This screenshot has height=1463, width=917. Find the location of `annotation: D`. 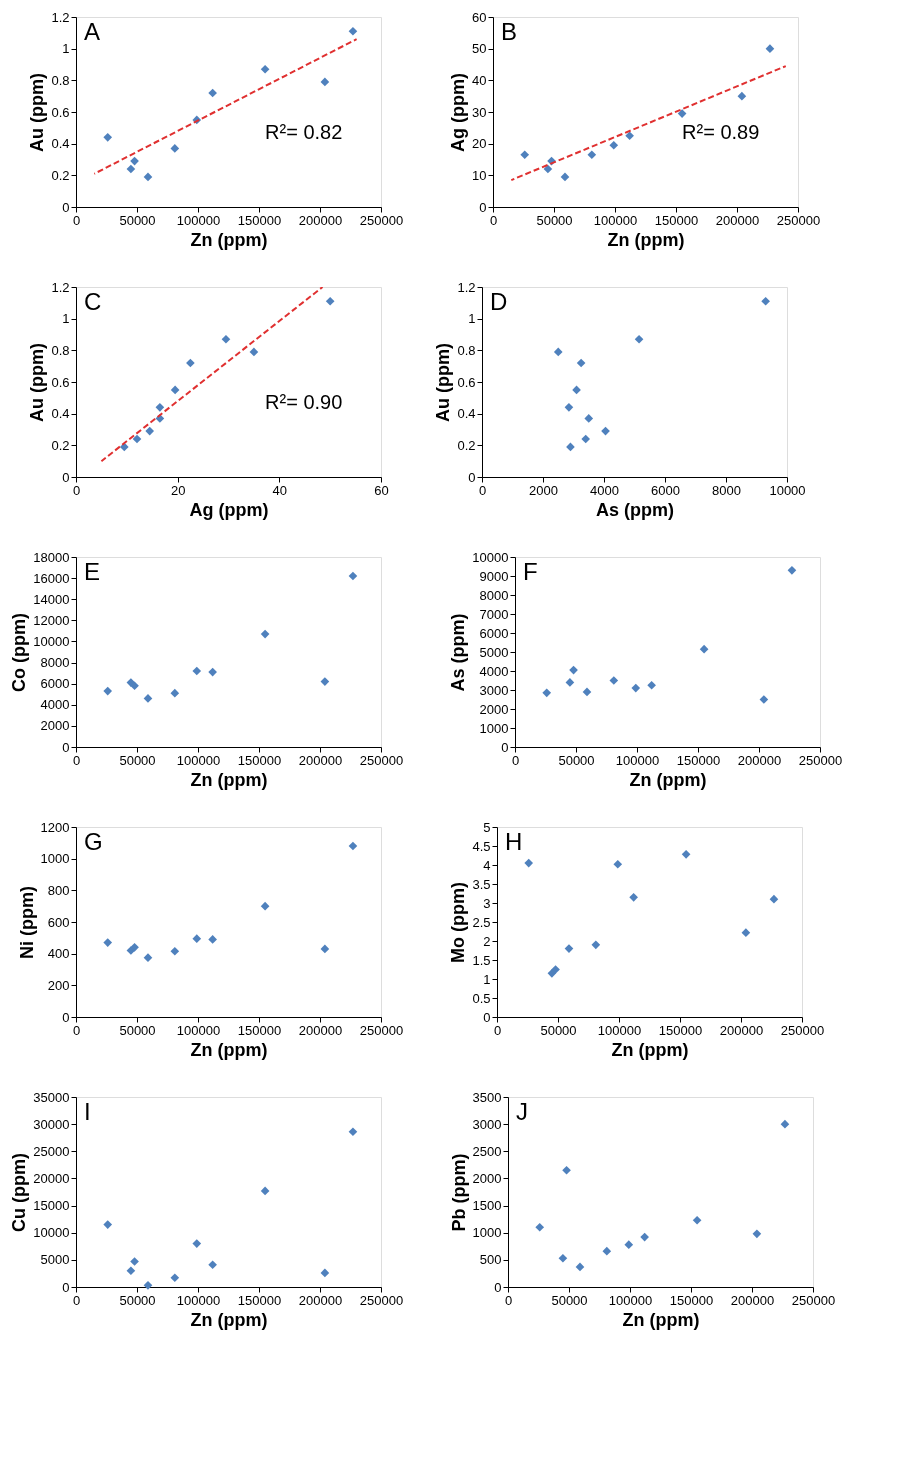

annotation: D is located at coordinates (499, 301).